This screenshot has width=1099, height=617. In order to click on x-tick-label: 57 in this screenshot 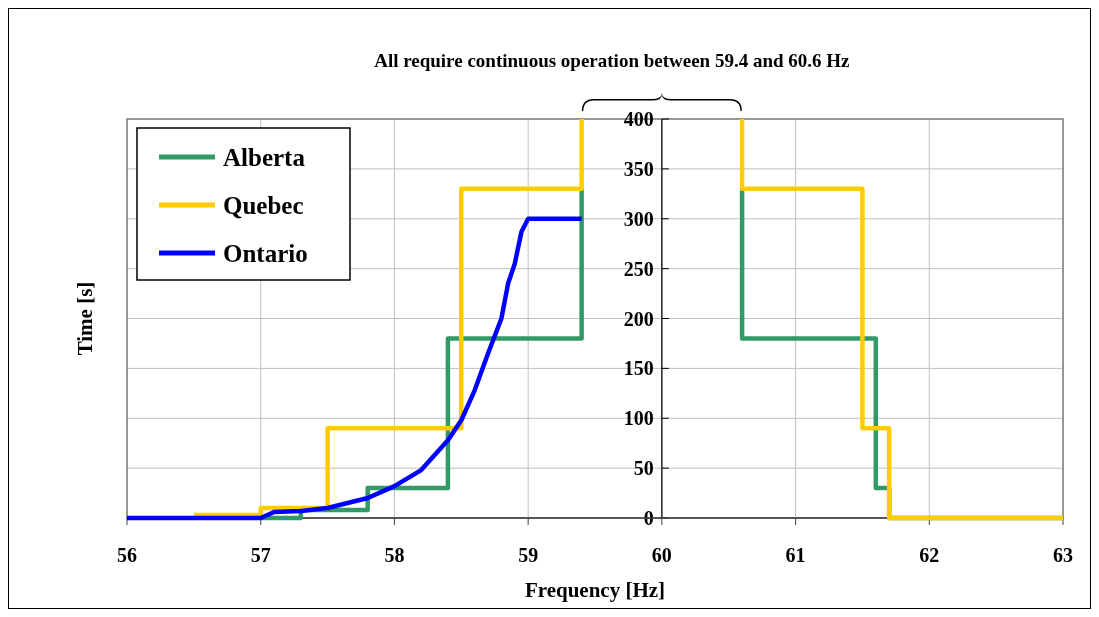, I will do `click(260, 555)`.